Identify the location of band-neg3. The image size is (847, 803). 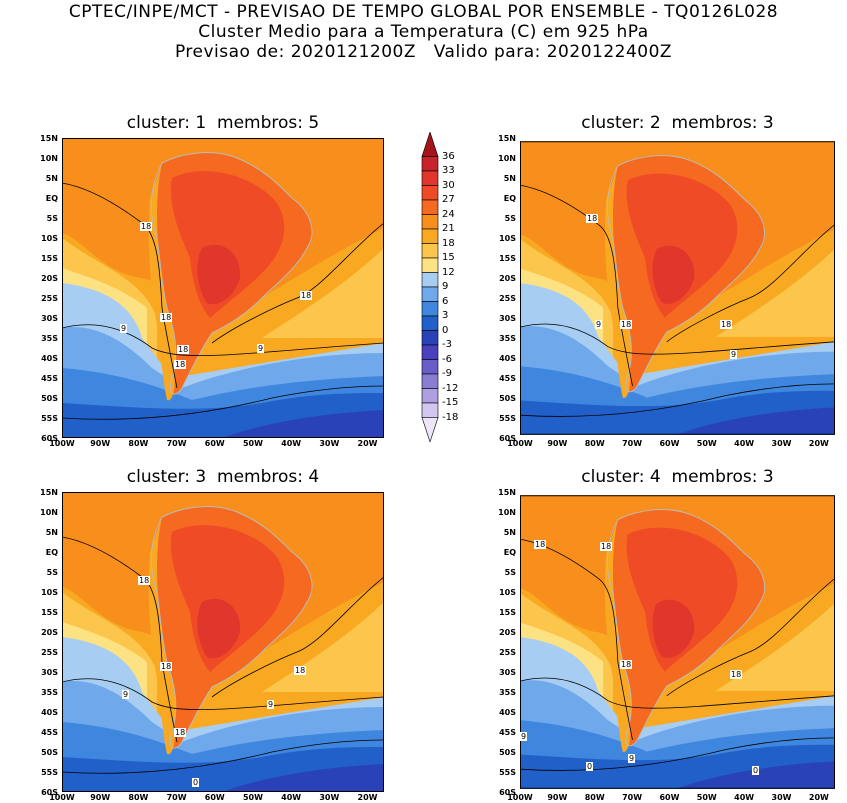
(755, 775).